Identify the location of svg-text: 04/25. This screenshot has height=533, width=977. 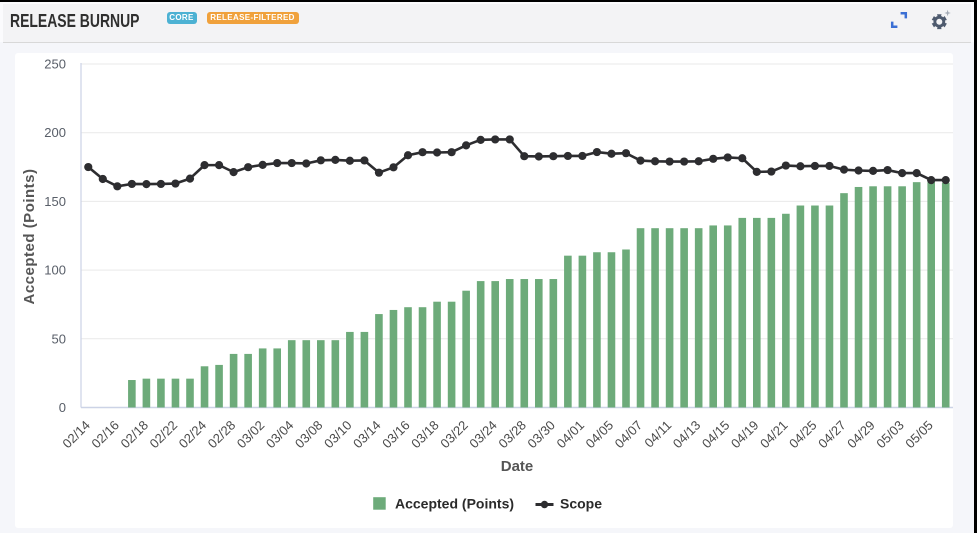
(803, 435).